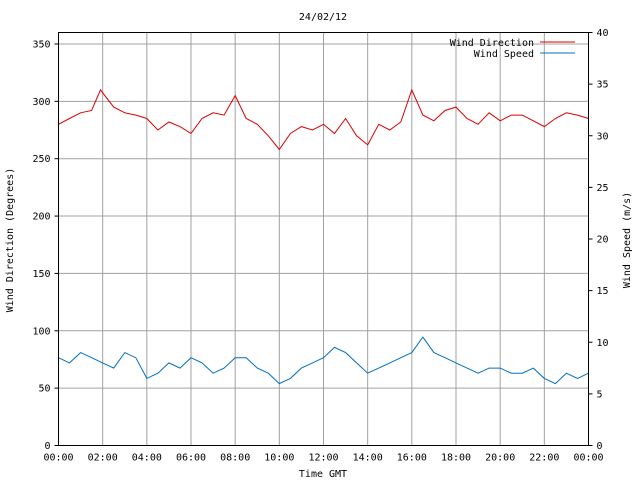 This screenshot has height=480, width=640. What do you see at coordinates (323, 360) in the screenshot?
I see `series-line-wind-speed` at bounding box center [323, 360].